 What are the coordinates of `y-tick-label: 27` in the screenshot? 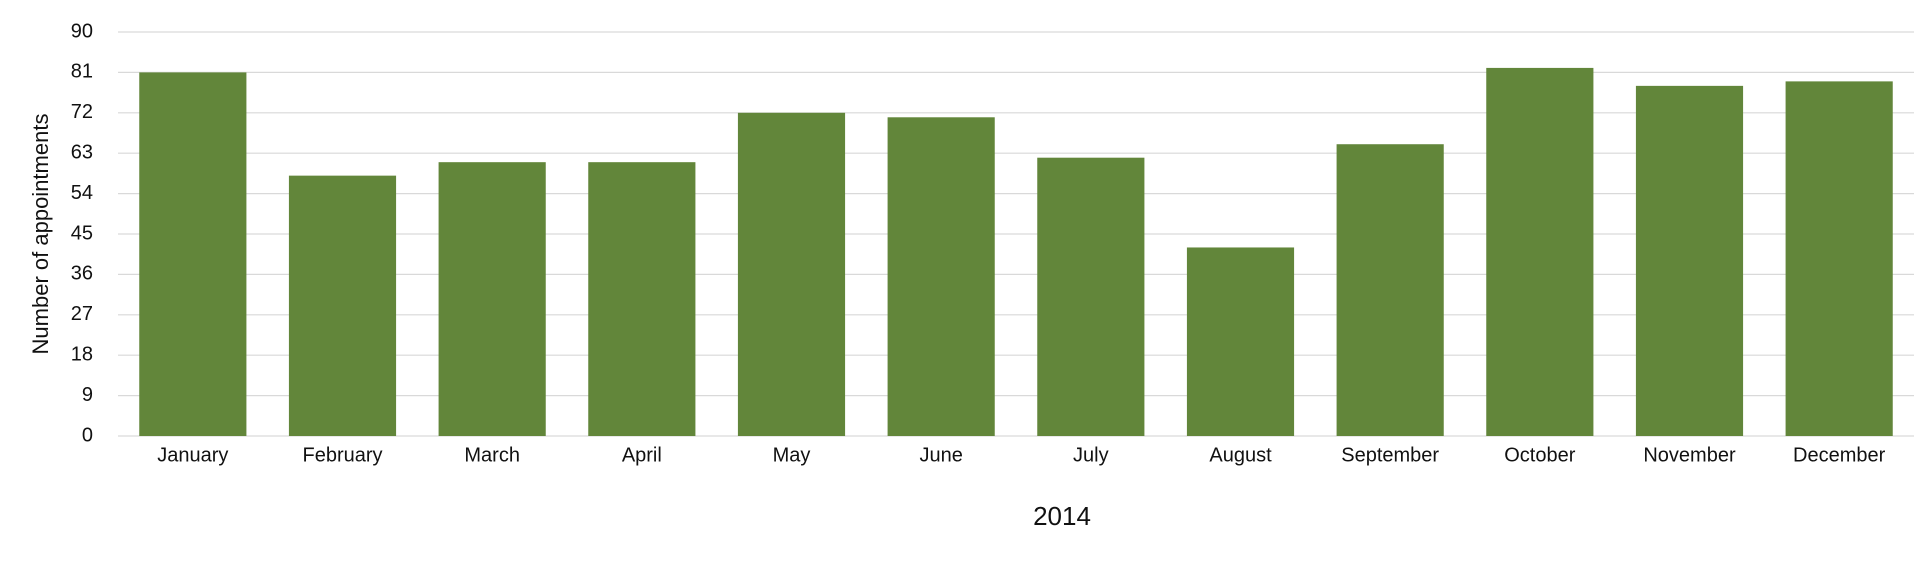 It's located at (82, 314).